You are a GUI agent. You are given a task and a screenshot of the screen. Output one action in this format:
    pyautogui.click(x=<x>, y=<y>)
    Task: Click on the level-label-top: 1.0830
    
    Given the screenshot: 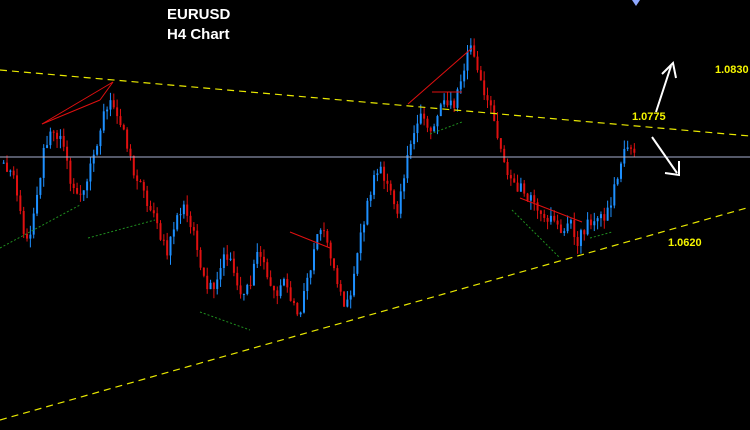 What is the action you would take?
    pyautogui.click(x=732, y=70)
    